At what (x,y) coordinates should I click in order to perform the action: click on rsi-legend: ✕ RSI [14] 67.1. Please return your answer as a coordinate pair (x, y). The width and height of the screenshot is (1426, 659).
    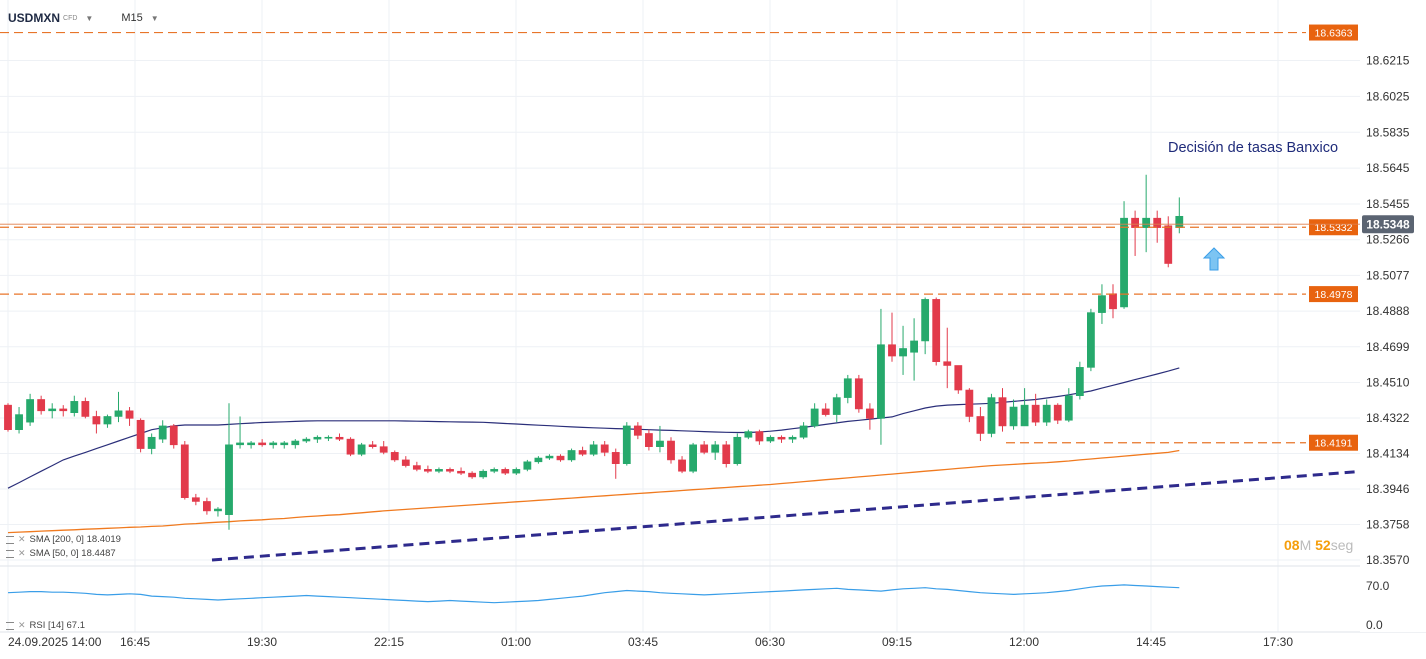
    Looking at the image, I should click on (45, 625).